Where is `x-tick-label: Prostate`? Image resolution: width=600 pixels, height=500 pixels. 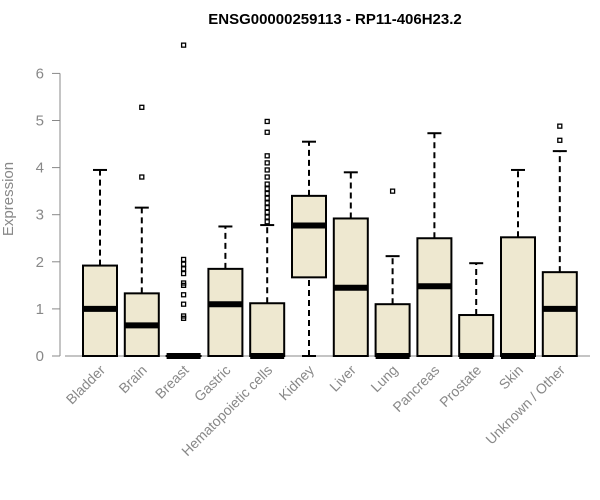 x-tick-label: Prostate is located at coordinates (460, 386).